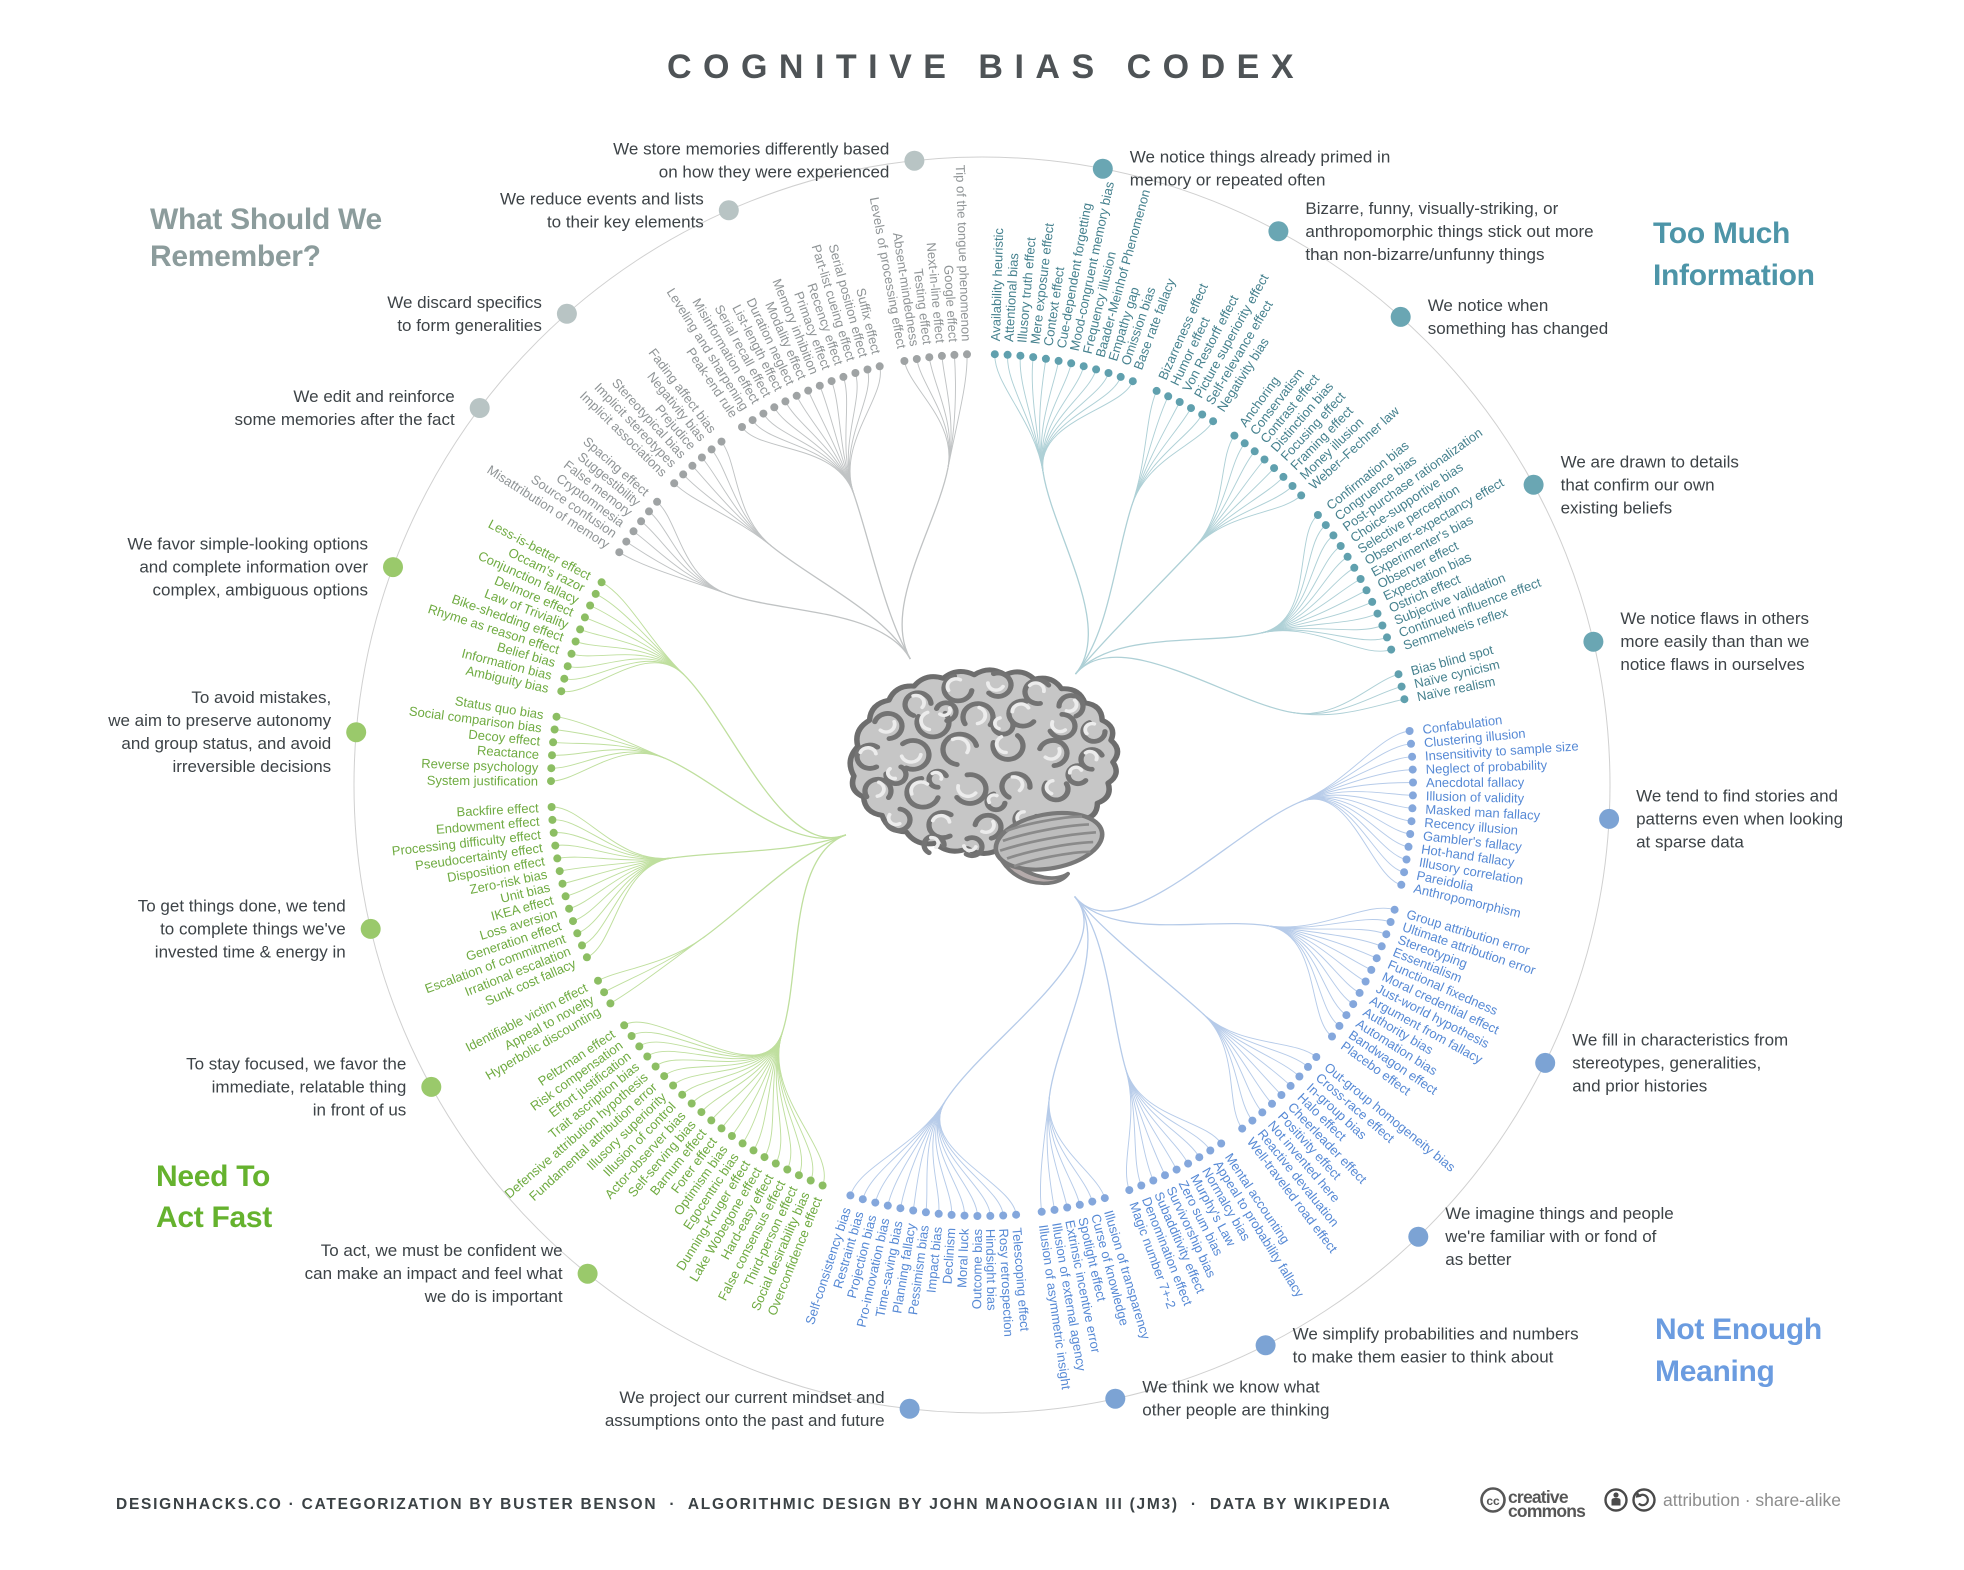 The width and height of the screenshot is (1964, 1570). What do you see at coordinates (997, 284) in the screenshot?
I see `svg-text: Availability heuristic` at bounding box center [997, 284].